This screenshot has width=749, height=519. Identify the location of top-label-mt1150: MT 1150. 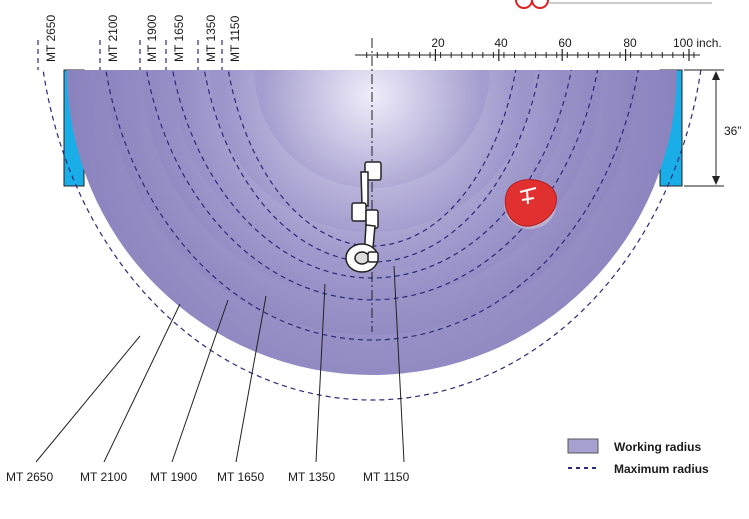
(235, 38).